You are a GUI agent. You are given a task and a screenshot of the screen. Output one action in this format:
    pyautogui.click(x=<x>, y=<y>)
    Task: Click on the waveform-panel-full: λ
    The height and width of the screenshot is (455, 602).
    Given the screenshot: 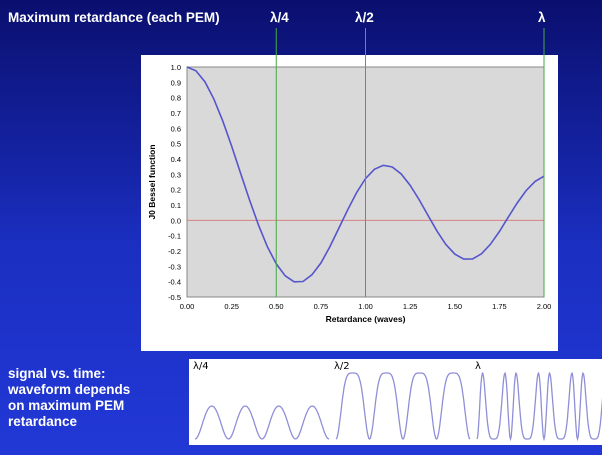 What is the action you would take?
    pyautogui.click(x=536, y=402)
    